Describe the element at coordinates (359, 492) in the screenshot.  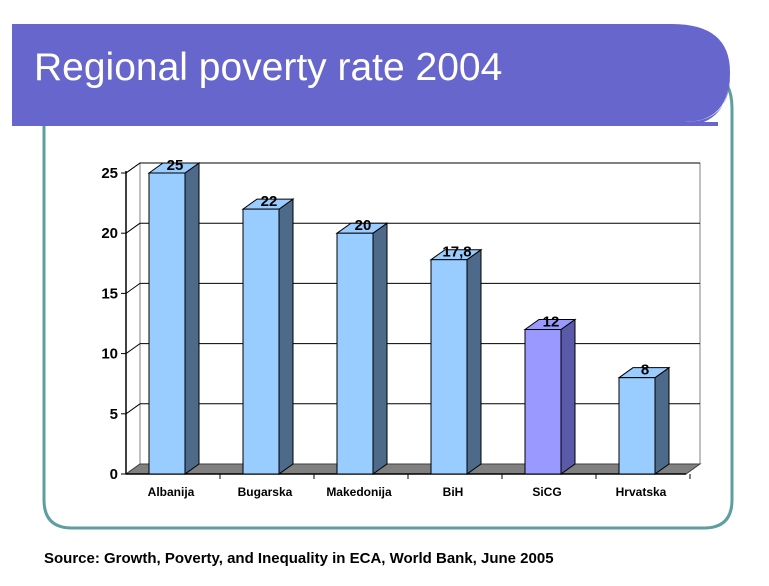
I see `x-tick-label: Makedonija` at that location.